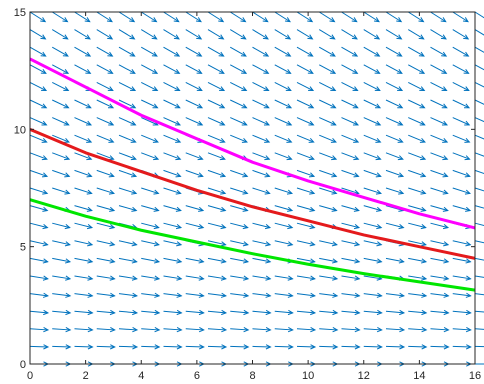 The image size is (484, 384). What do you see at coordinates (23, 248) in the screenshot?
I see `y-tick-label: 5` at bounding box center [23, 248].